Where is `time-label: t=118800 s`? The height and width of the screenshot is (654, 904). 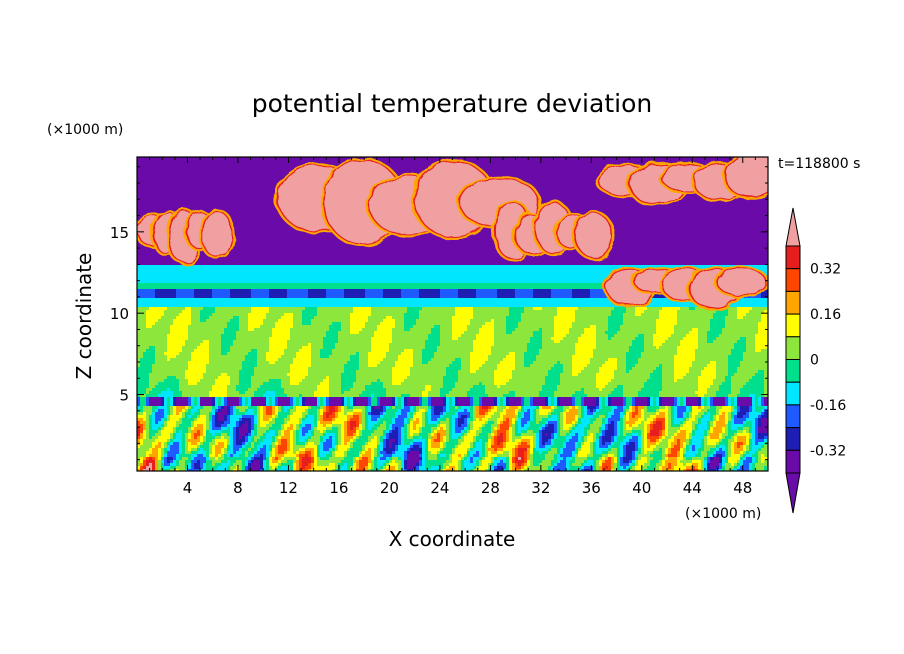 time-label: t=118800 s is located at coordinates (819, 164).